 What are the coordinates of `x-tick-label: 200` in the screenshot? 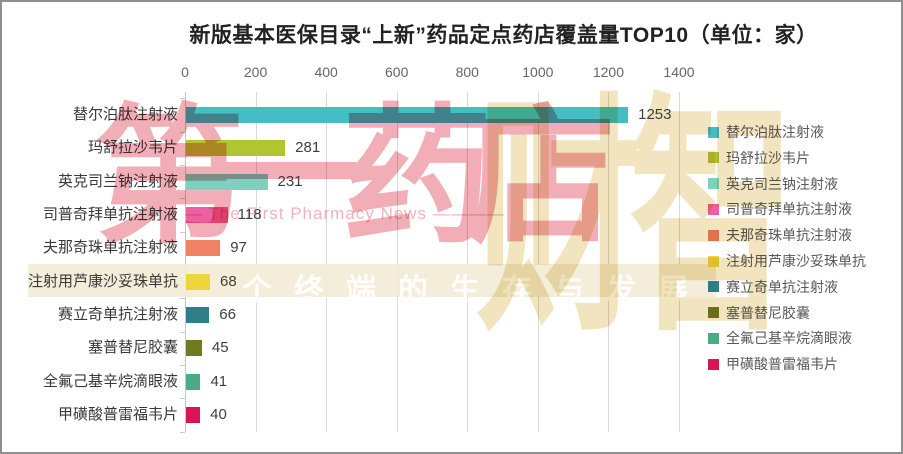 It's located at (255, 72).